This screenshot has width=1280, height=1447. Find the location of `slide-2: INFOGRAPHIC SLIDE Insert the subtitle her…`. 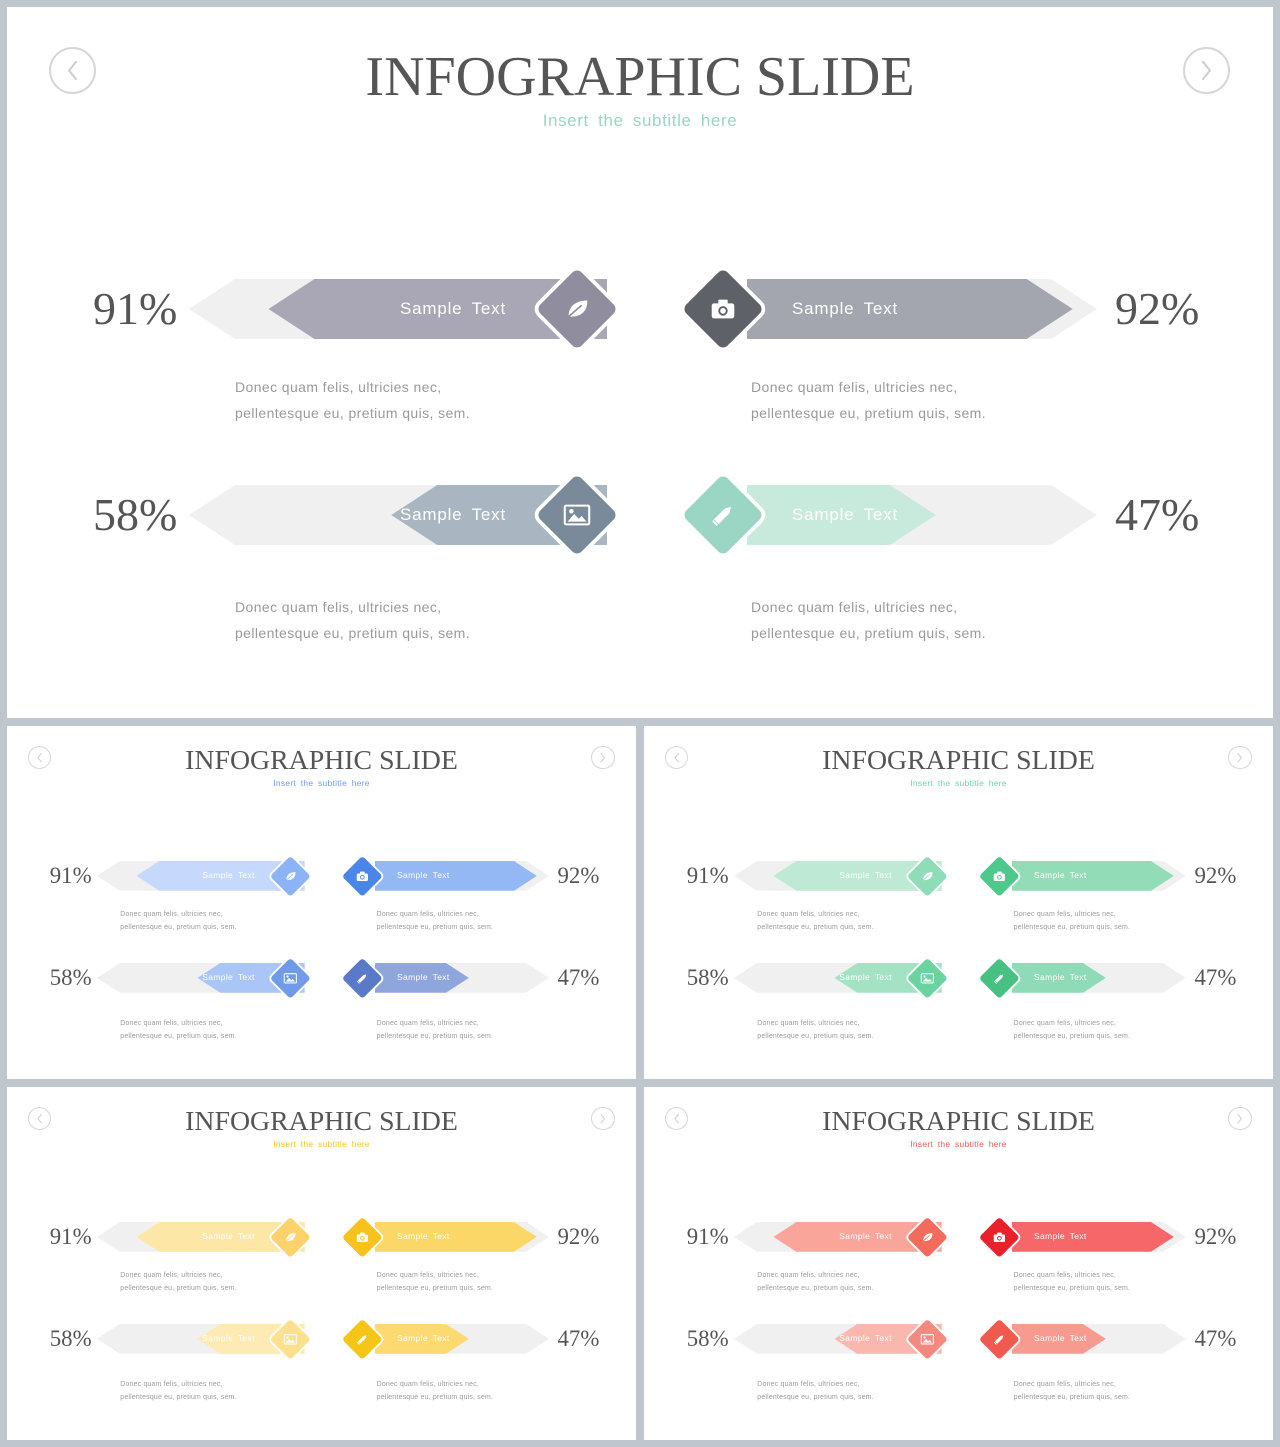

slide-2: INFOGRAPHIC SLIDE Insert the subtitle her… is located at coordinates (321, 902).